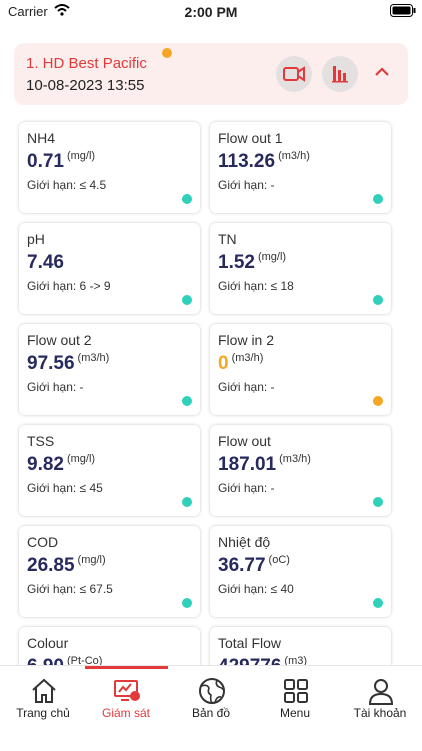 The height and width of the screenshot is (751, 422). Describe the element at coordinates (36, 239) in the screenshot. I see `parameter-name: pH` at that location.